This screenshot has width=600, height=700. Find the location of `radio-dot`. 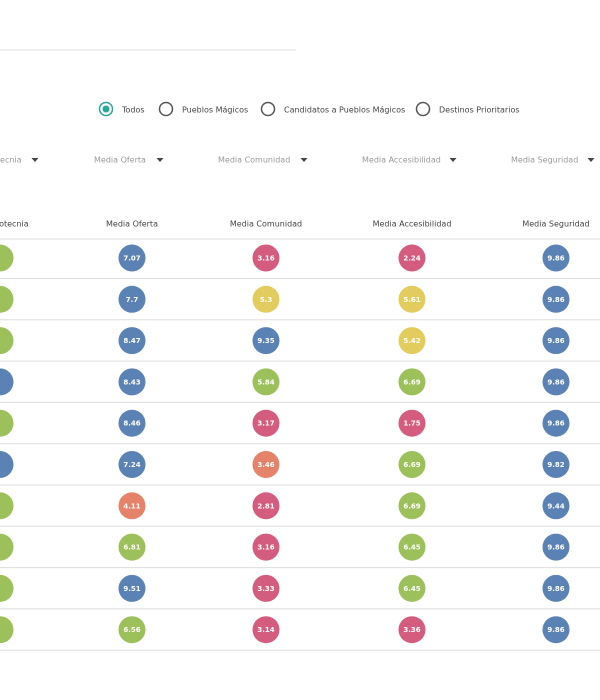

radio-dot is located at coordinates (106, 109).